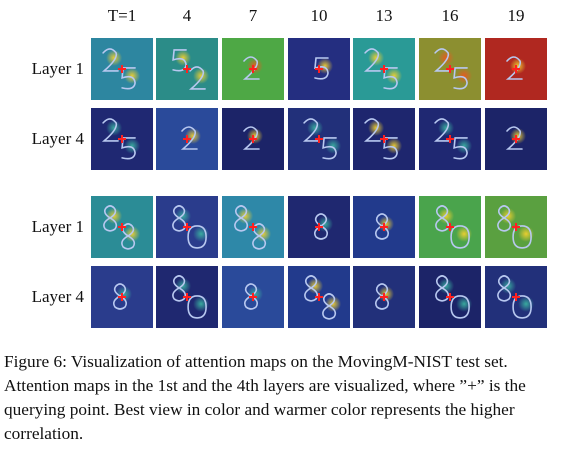  What do you see at coordinates (253, 15) in the screenshot?
I see `column-label: 7` at bounding box center [253, 15].